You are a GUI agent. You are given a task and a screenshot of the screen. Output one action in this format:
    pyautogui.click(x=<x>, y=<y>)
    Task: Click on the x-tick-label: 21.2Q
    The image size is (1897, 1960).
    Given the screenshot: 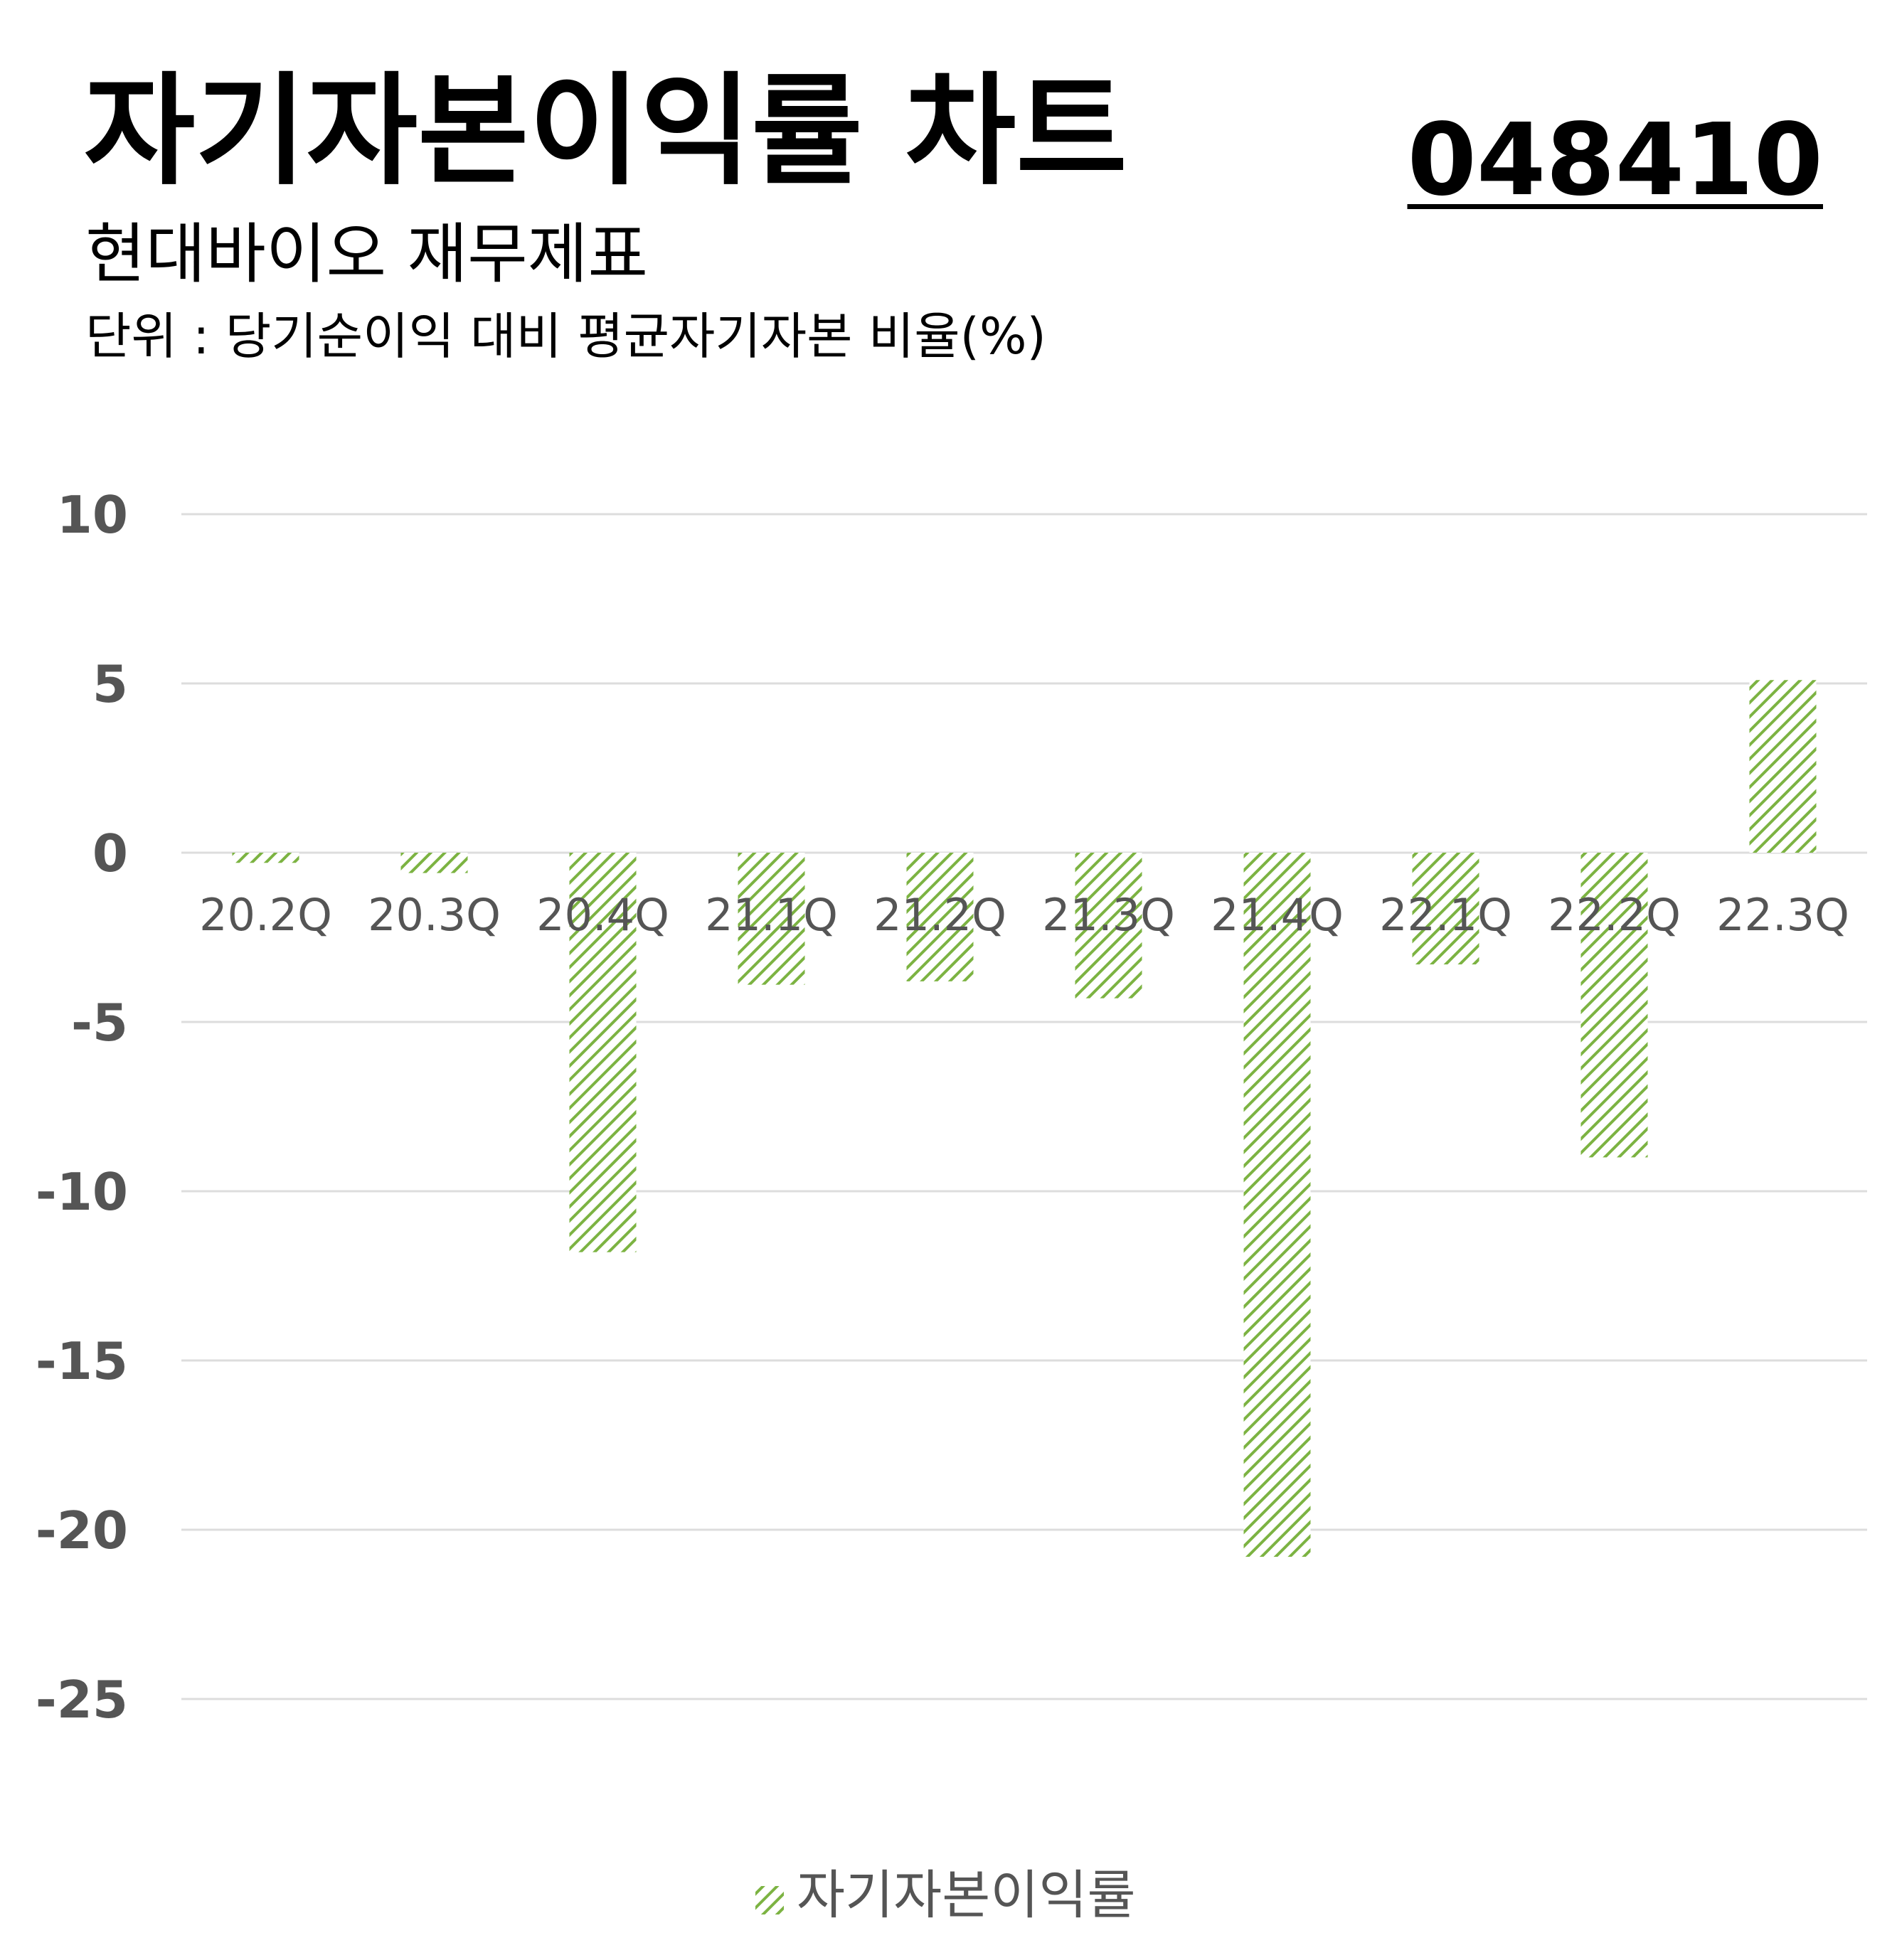 What is the action you would take?
    pyautogui.click(x=939, y=915)
    